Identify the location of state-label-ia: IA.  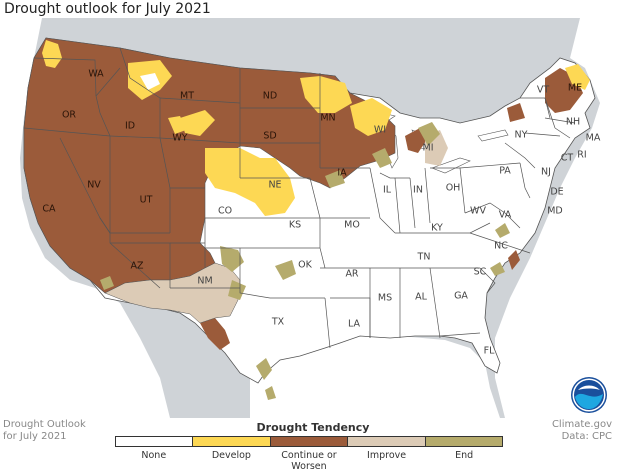
(342, 173).